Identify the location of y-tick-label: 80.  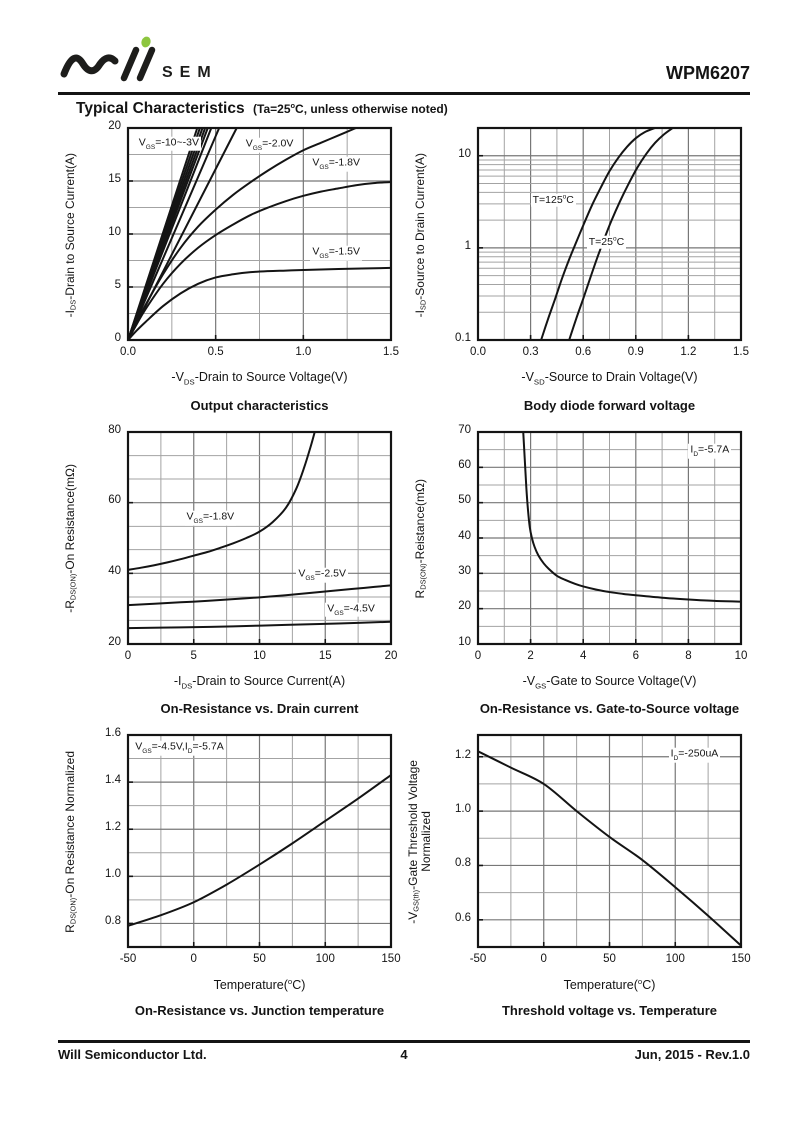
(114, 429).